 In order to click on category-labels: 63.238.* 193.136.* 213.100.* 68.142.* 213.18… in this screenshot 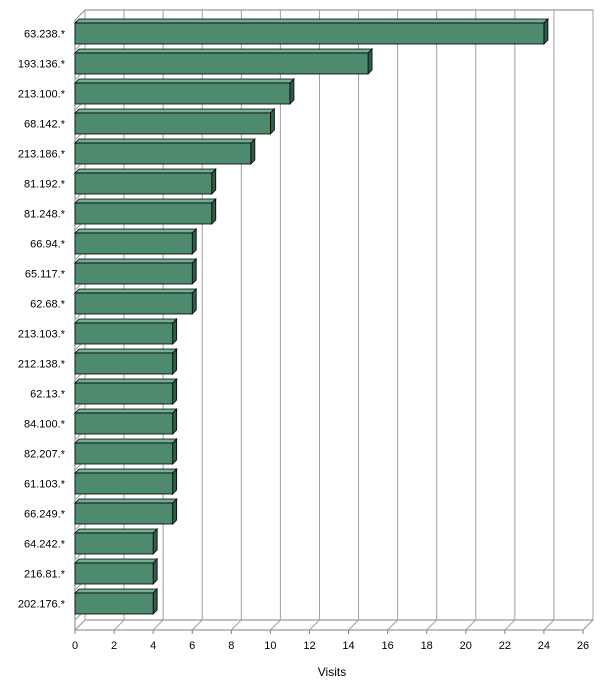, I will do `click(42, 320)`.